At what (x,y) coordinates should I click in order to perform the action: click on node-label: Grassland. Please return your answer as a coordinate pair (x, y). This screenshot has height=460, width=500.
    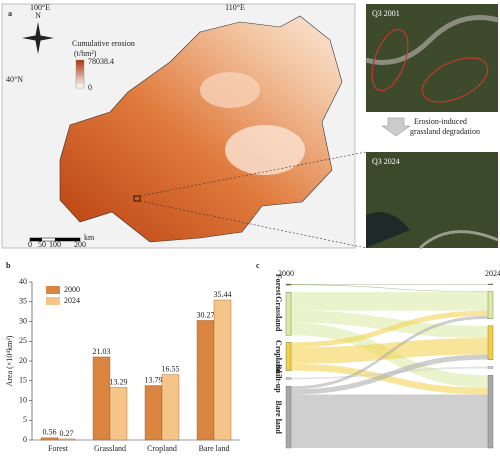
    Looking at the image, I should click on (278, 314).